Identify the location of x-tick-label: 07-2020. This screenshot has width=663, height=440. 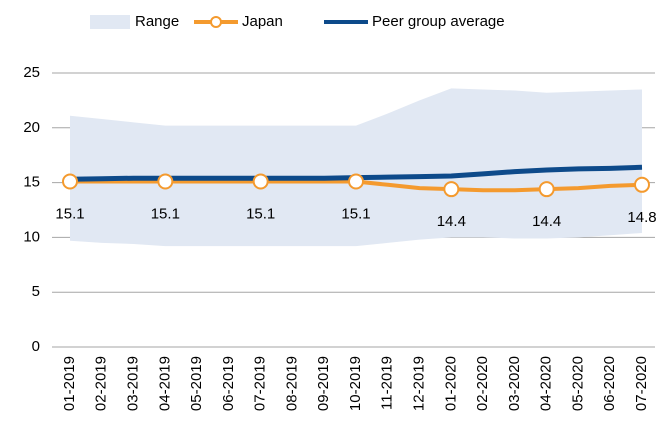
(641, 383).